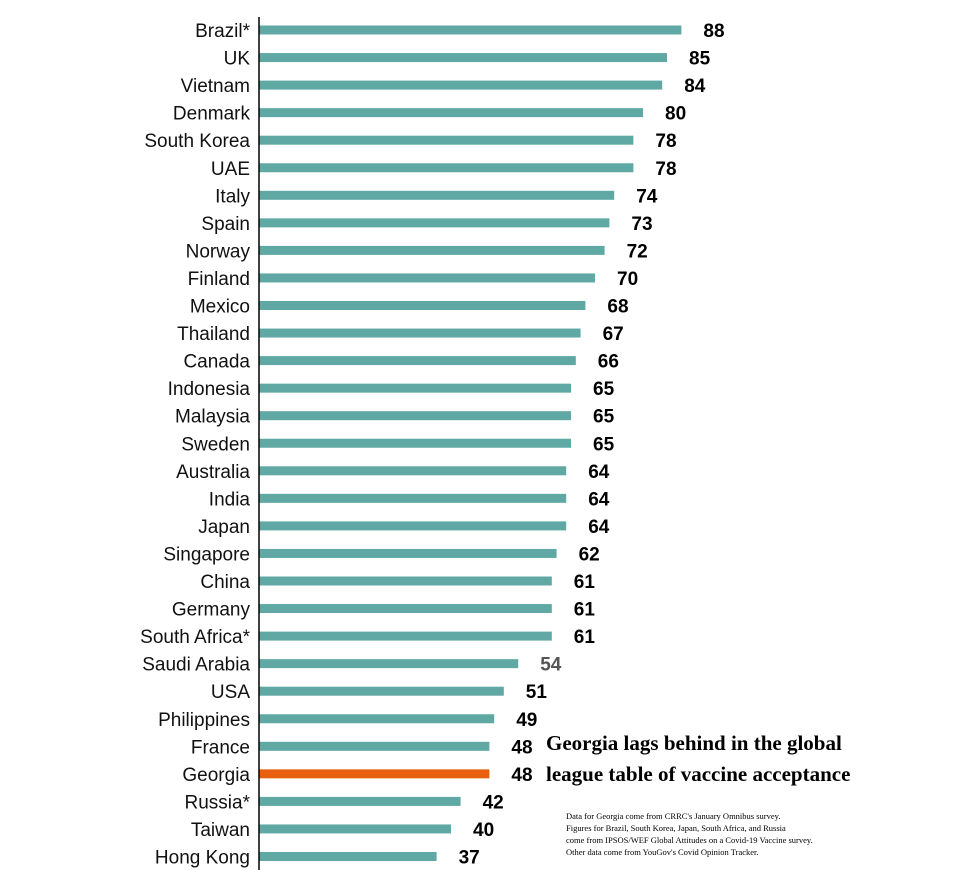 This screenshot has height=870, width=969. What do you see at coordinates (408, 553) in the screenshot?
I see `bar-singapore` at bounding box center [408, 553].